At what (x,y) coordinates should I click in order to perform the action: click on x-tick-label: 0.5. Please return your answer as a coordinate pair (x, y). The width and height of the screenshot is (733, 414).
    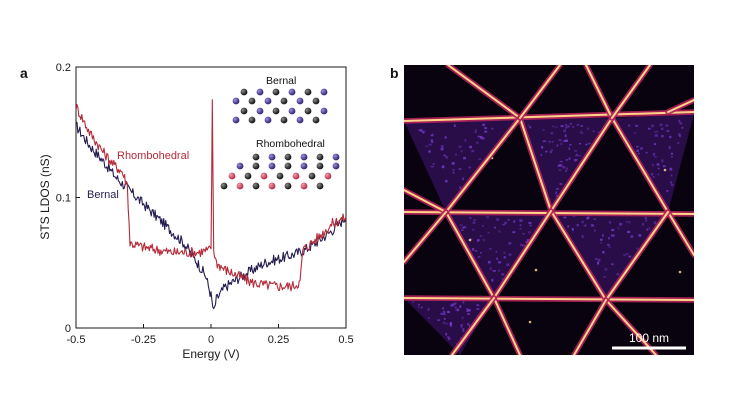
    Looking at the image, I should click on (345, 340).